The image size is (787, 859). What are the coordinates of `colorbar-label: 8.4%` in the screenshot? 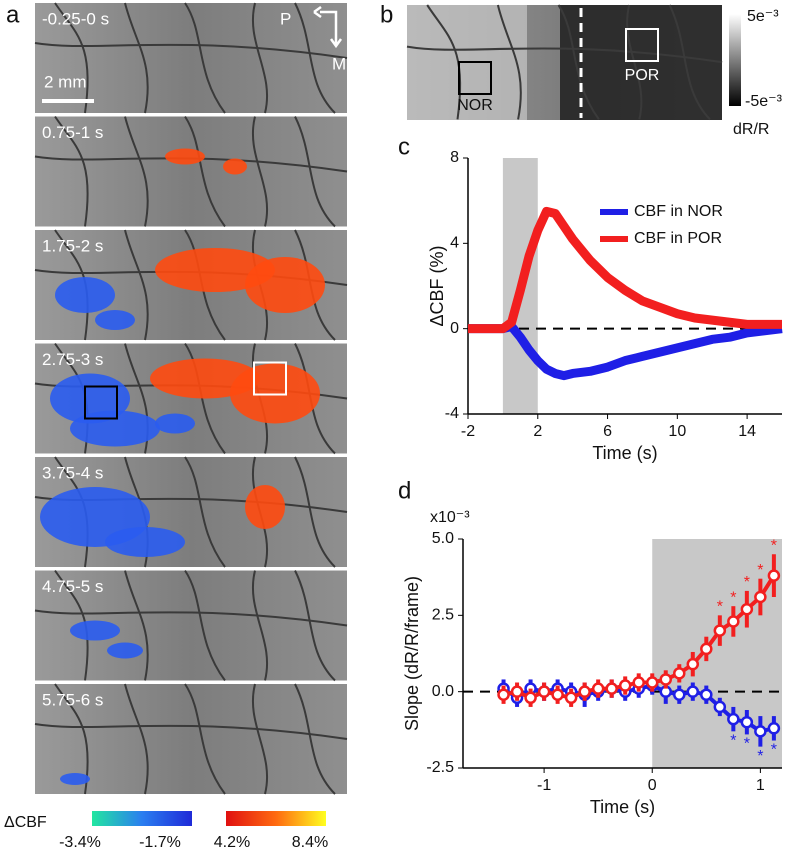 It's located at (310, 842).